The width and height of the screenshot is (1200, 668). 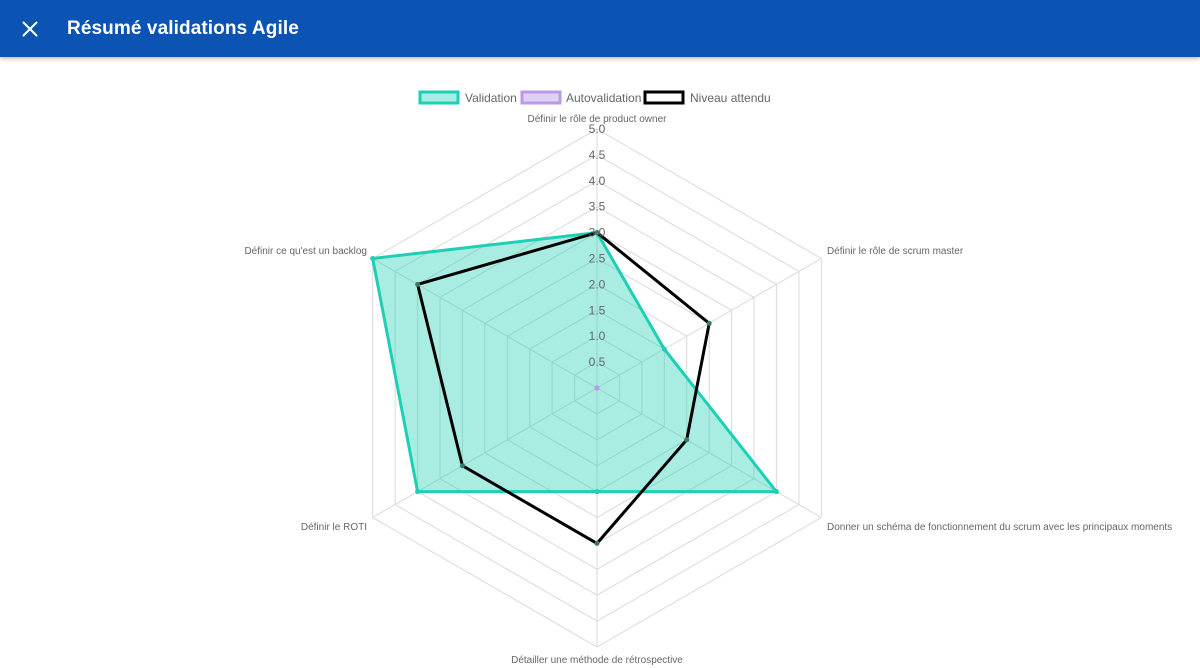 I want to click on tick-label: 5.0, so click(x=597, y=129).